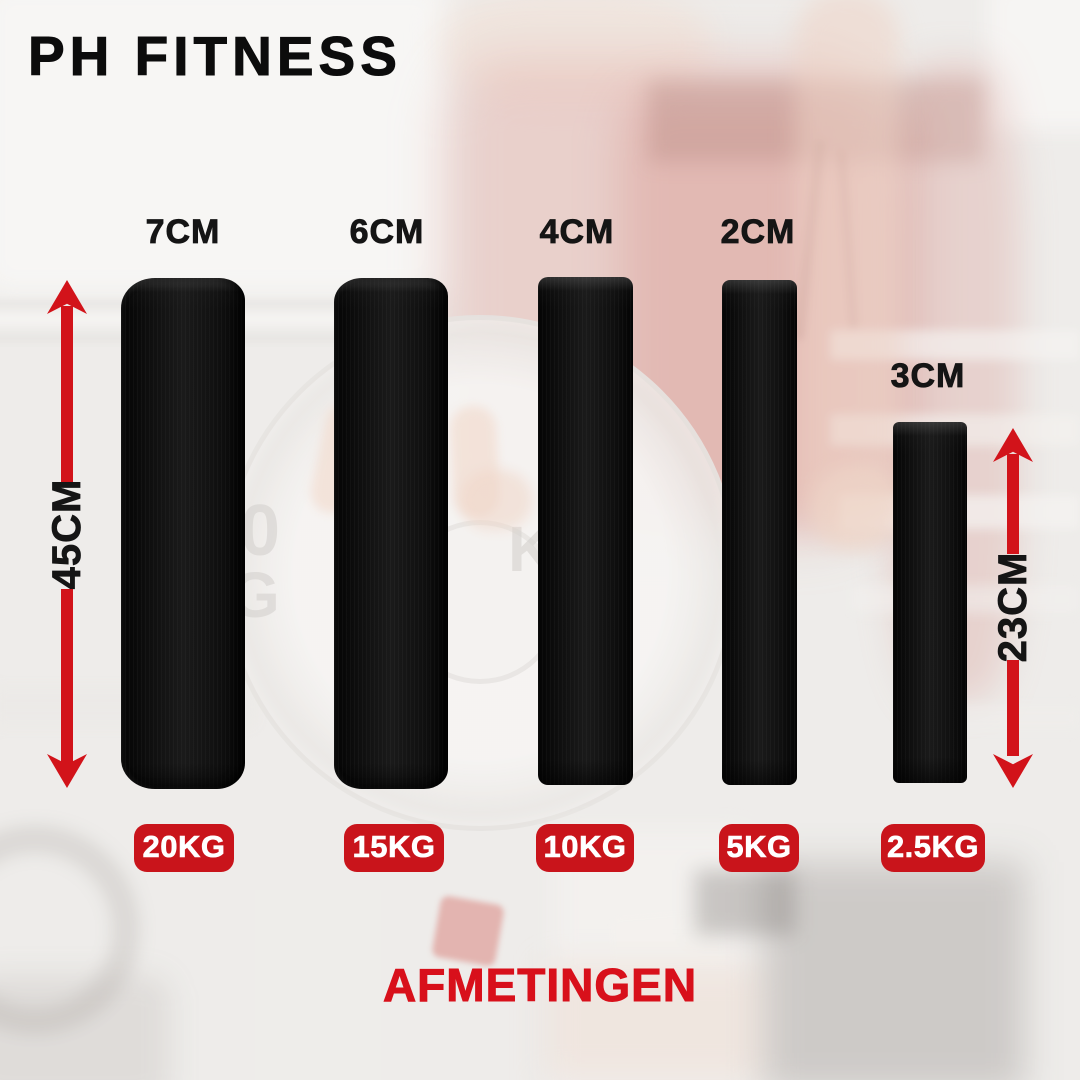  What do you see at coordinates (260, 531) in the screenshot?
I see `faded-plate-marking: 0` at bounding box center [260, 531].